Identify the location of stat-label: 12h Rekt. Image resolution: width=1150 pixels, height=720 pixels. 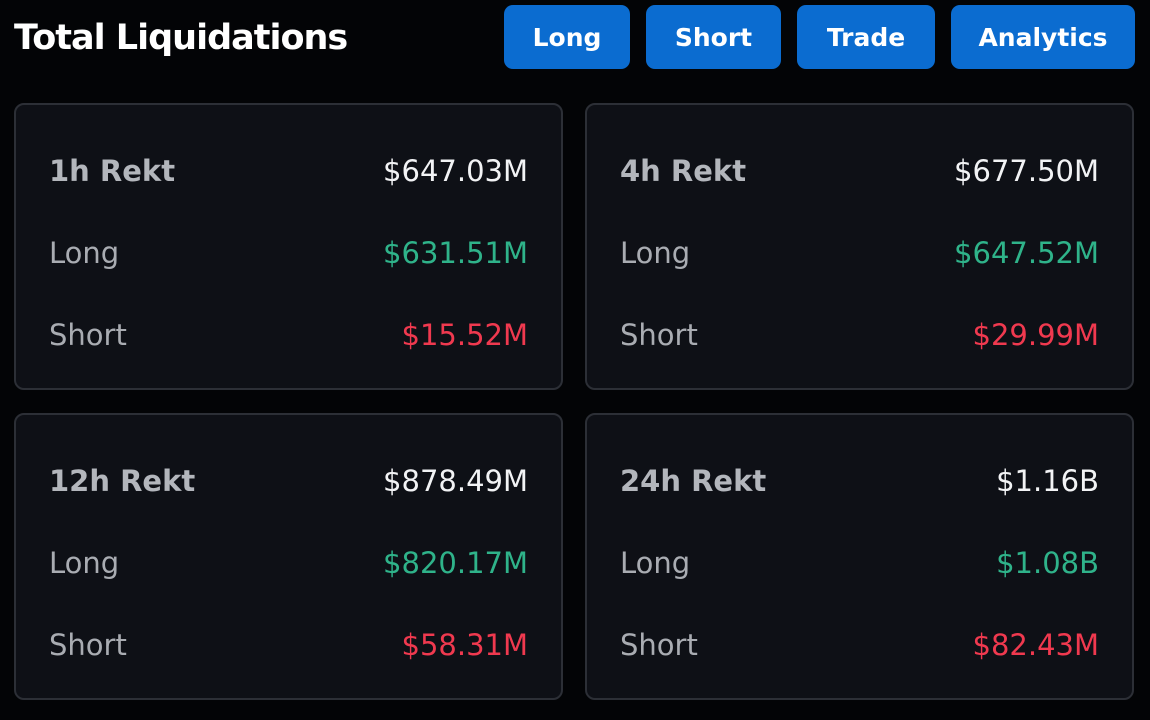
(122, 481).